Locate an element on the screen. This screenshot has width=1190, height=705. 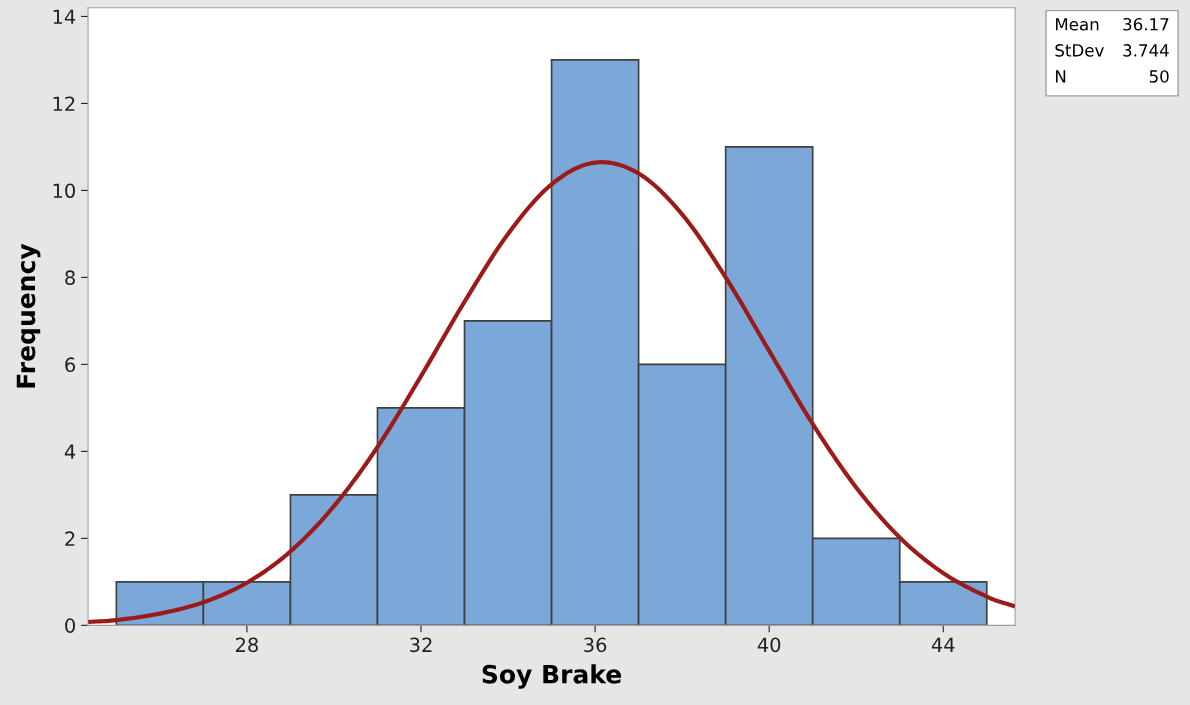
x-tick-label: 40 is located at coordinates (769, 645).